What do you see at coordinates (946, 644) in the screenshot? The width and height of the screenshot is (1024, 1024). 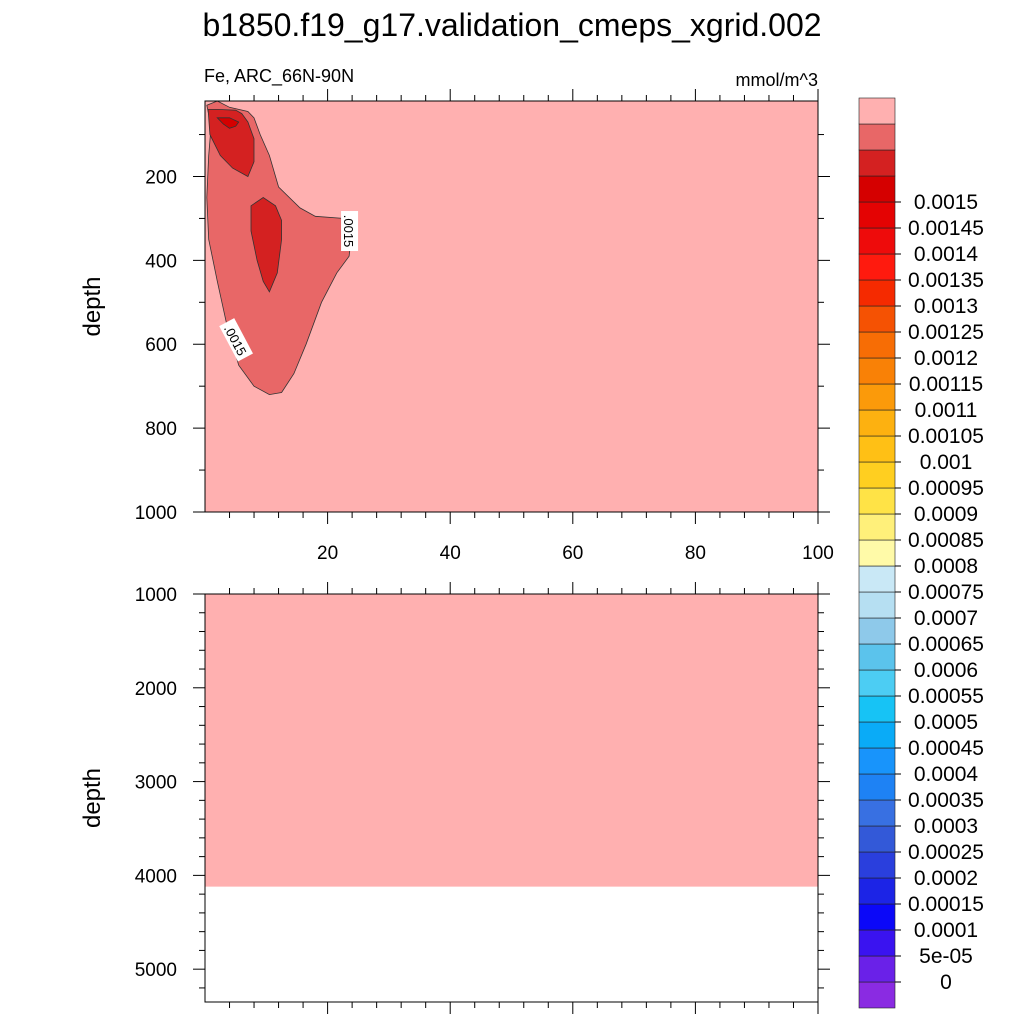 I see `colorbar-label: 0.00065` at bounding box center [946, 644].